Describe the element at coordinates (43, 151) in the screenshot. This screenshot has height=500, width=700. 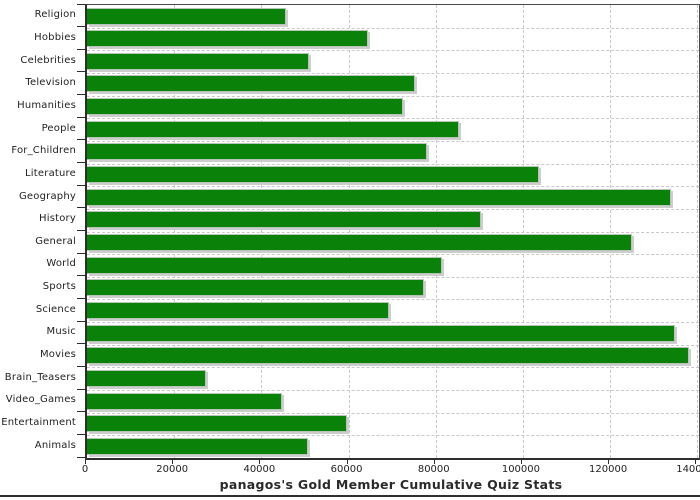
I see `category-label-for_children: For_Children` at that location.